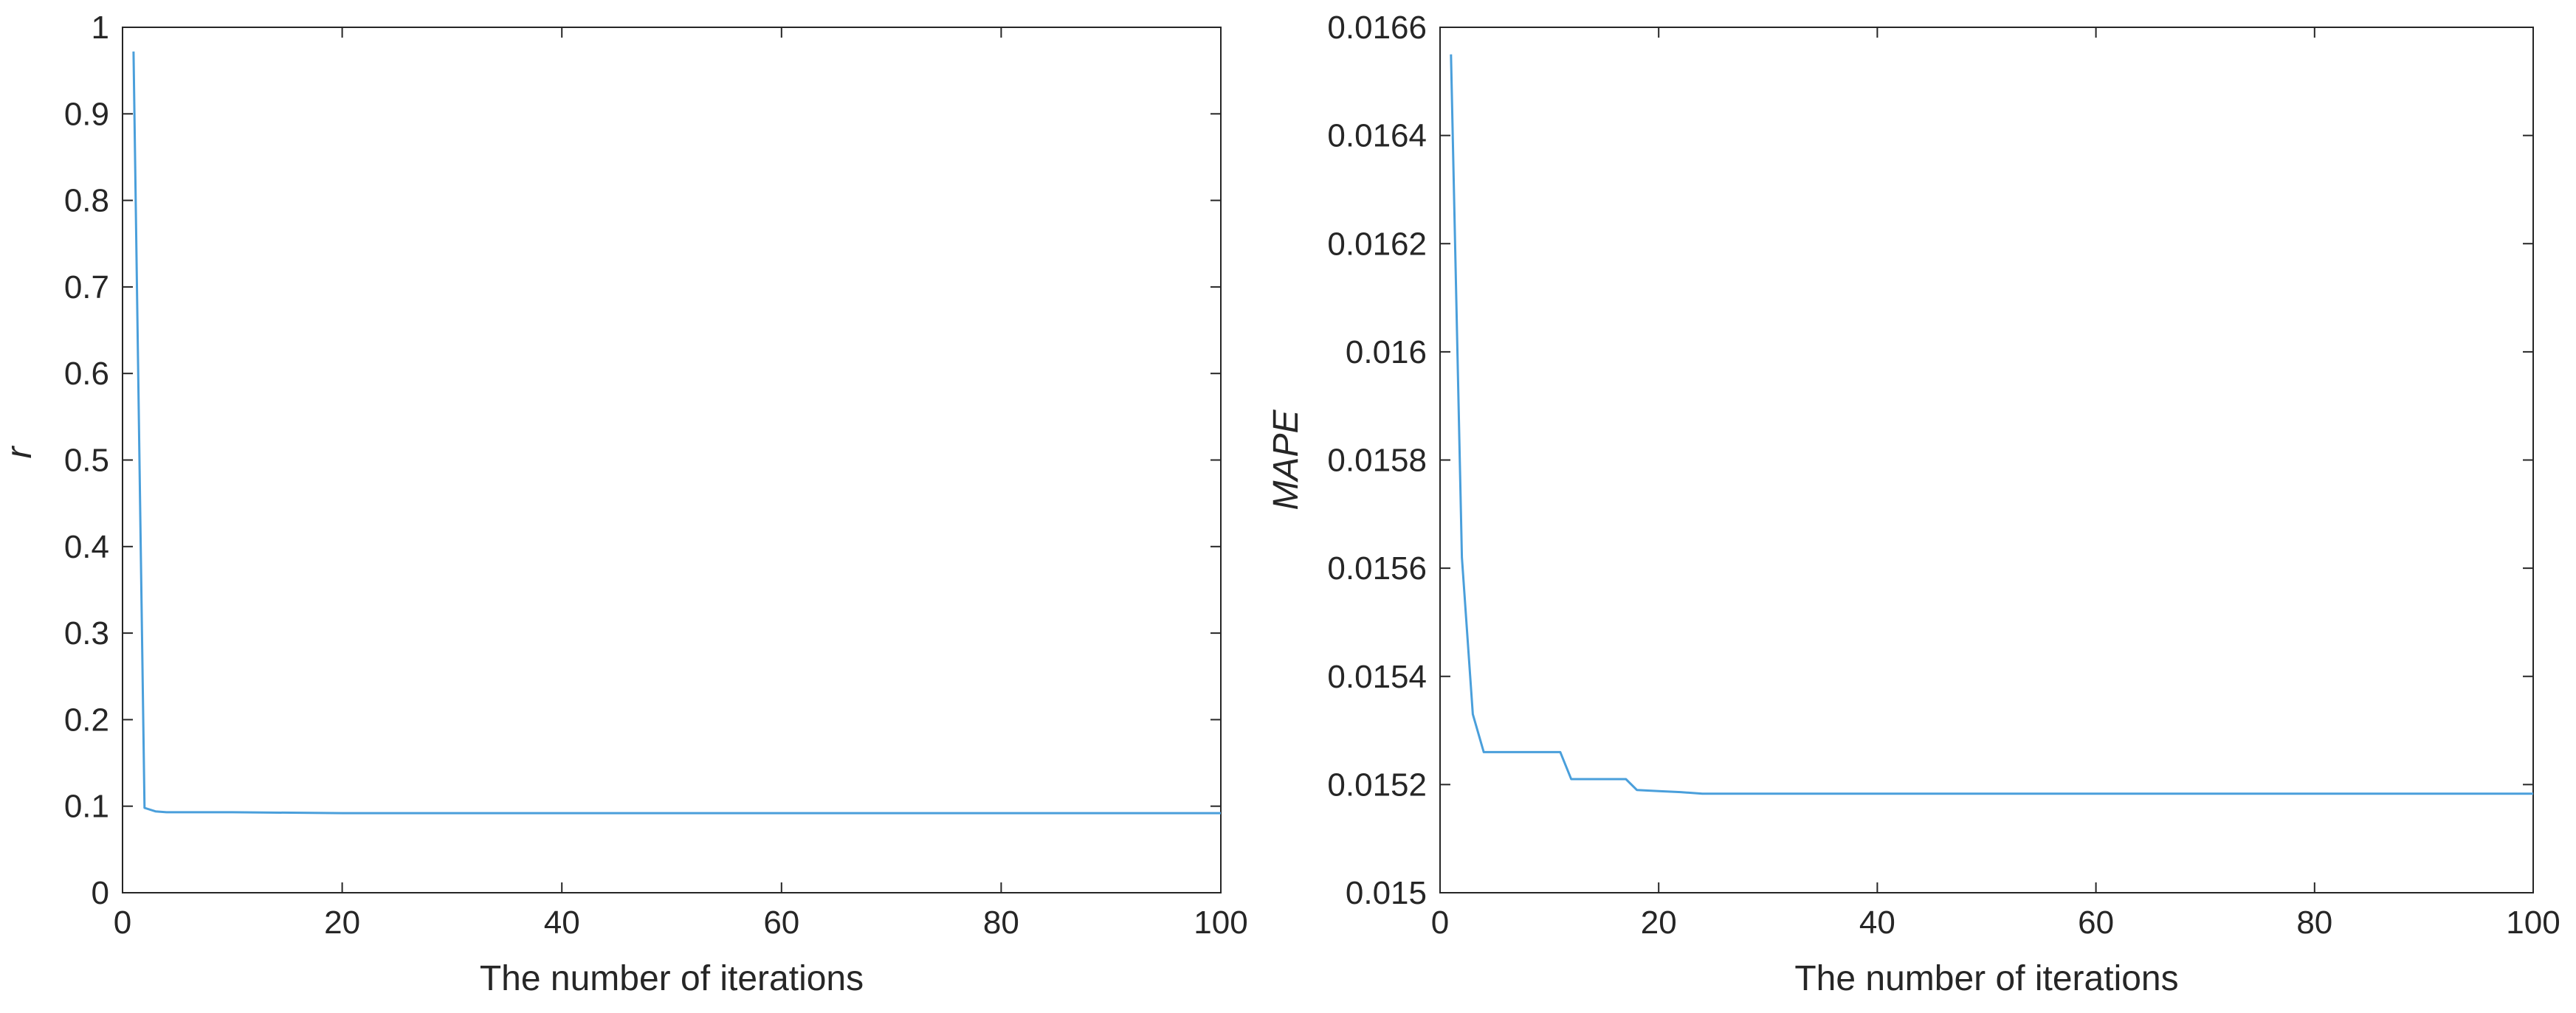 The width and height of the screenshot is (2576, 1013). What do you see at coordinates (86, 547) in the screenshot?
I see `y-tick-label: 0.4` at bounding box center [86, 547].